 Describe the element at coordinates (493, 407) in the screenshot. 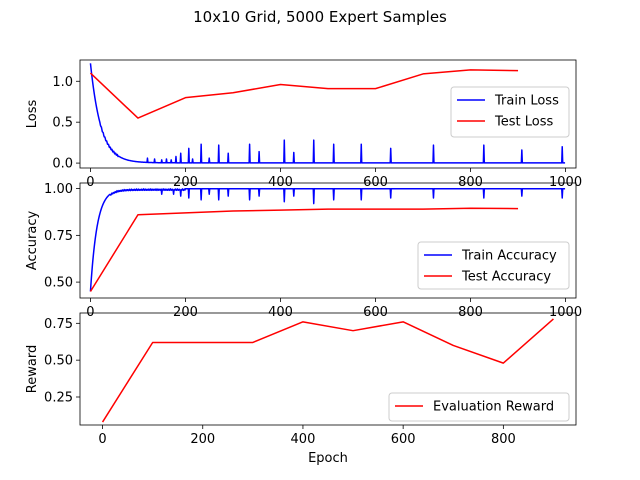

I see `legend-label: Evaluation Reward` at that location.